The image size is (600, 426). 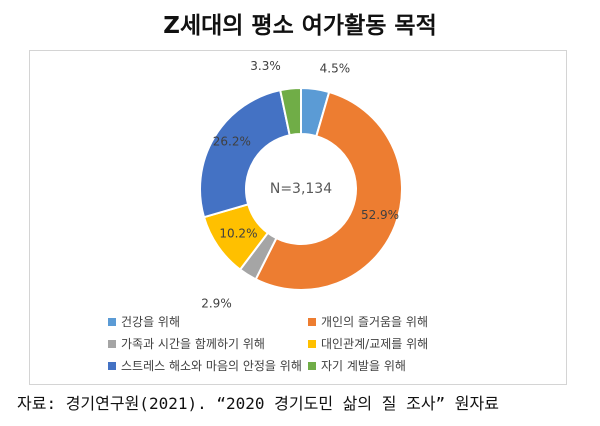 What do you see at coordinates (380, 215) in the screenshot?
I see `data-label: 52.9%` at bounding box center [380, 215].